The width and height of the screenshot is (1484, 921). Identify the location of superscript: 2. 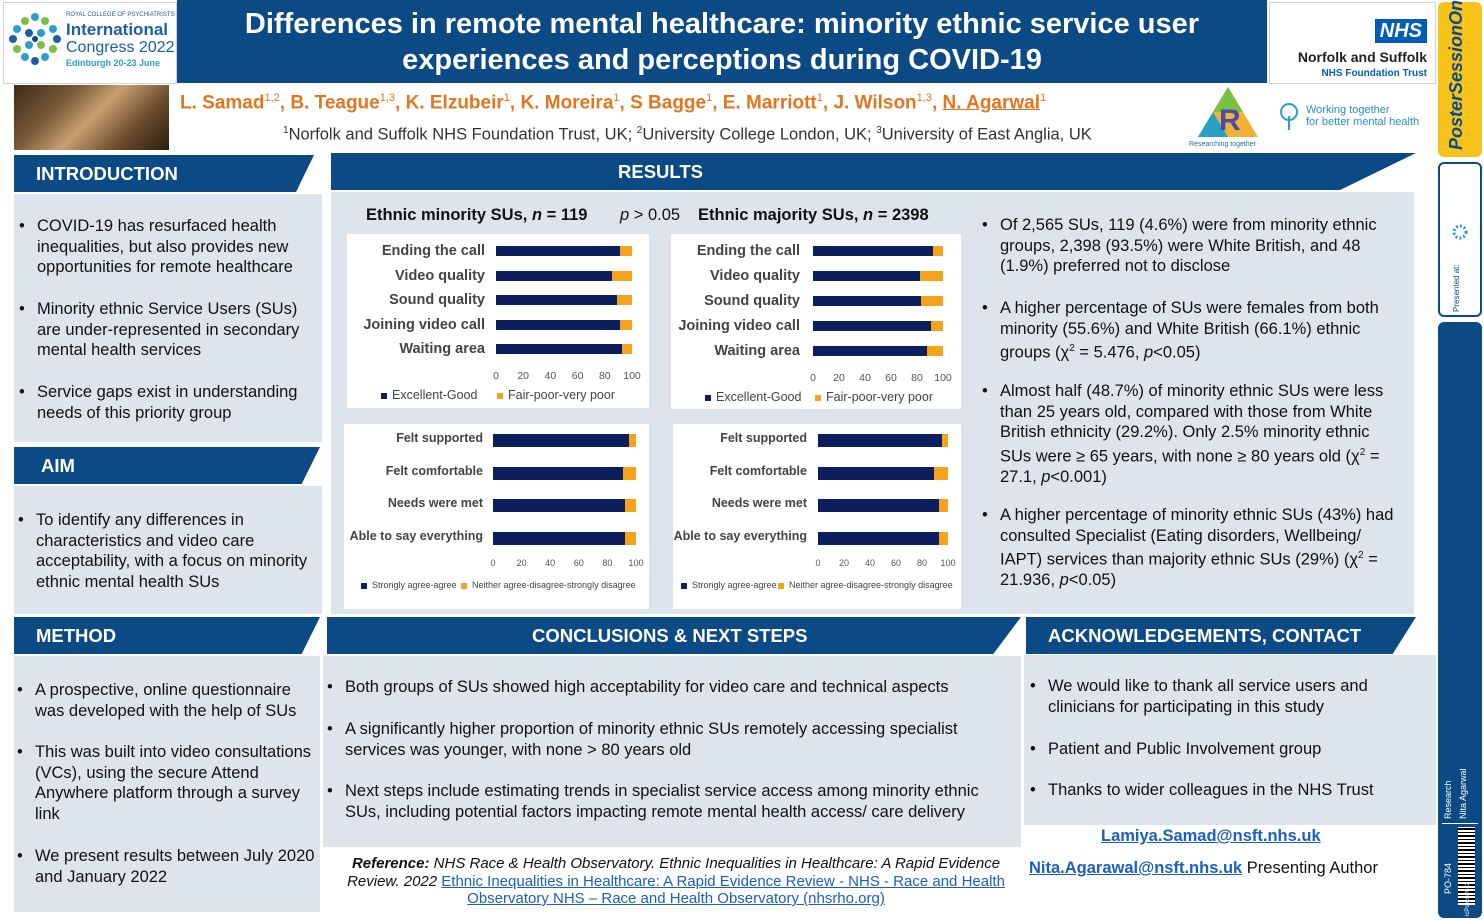
(1072, 348).